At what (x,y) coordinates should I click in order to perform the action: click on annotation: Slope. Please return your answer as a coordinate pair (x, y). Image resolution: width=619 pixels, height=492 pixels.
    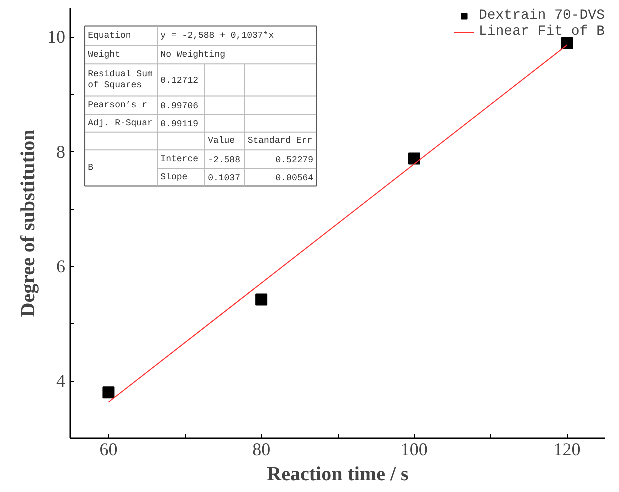
    Looking at the image, I should click on (174, 177).